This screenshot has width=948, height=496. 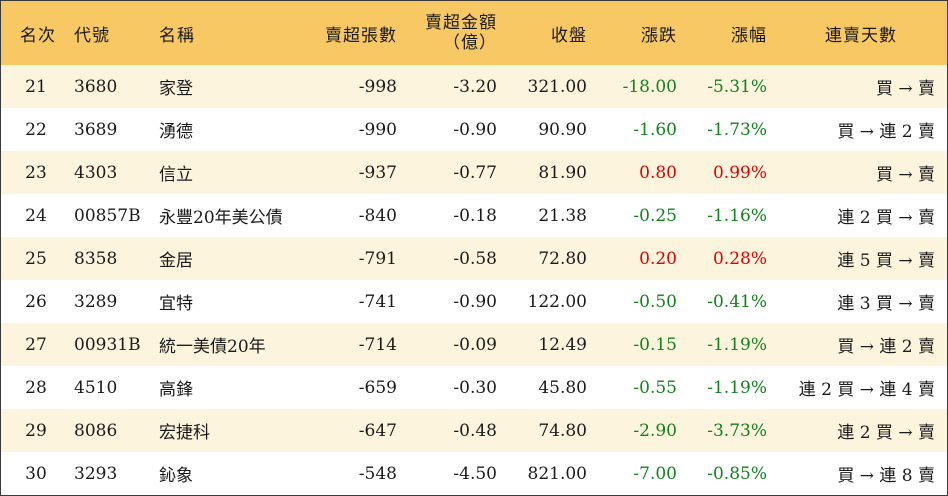 What do you see at coordinates (36, 258) in the screenshot?
I see `cell-rank: 25` at bounding box center [36, 258].